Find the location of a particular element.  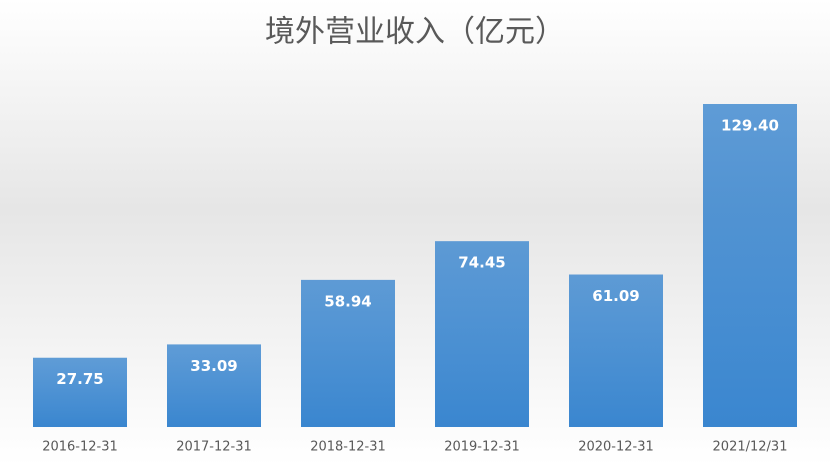

value-label: 61.09 is located at coordinates (615, 296).